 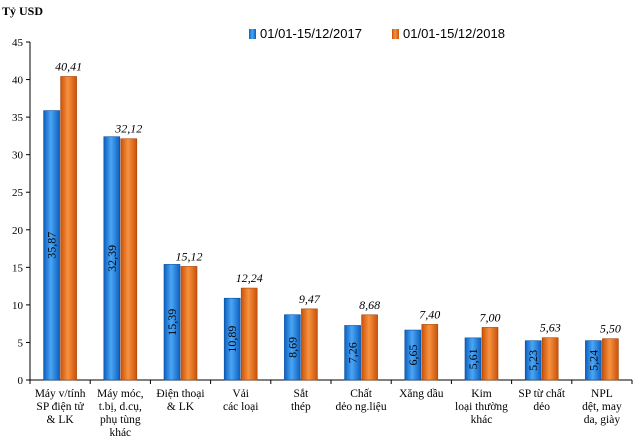 I want to click on data-label-2017: 35,87, so click(x=52, y=245).